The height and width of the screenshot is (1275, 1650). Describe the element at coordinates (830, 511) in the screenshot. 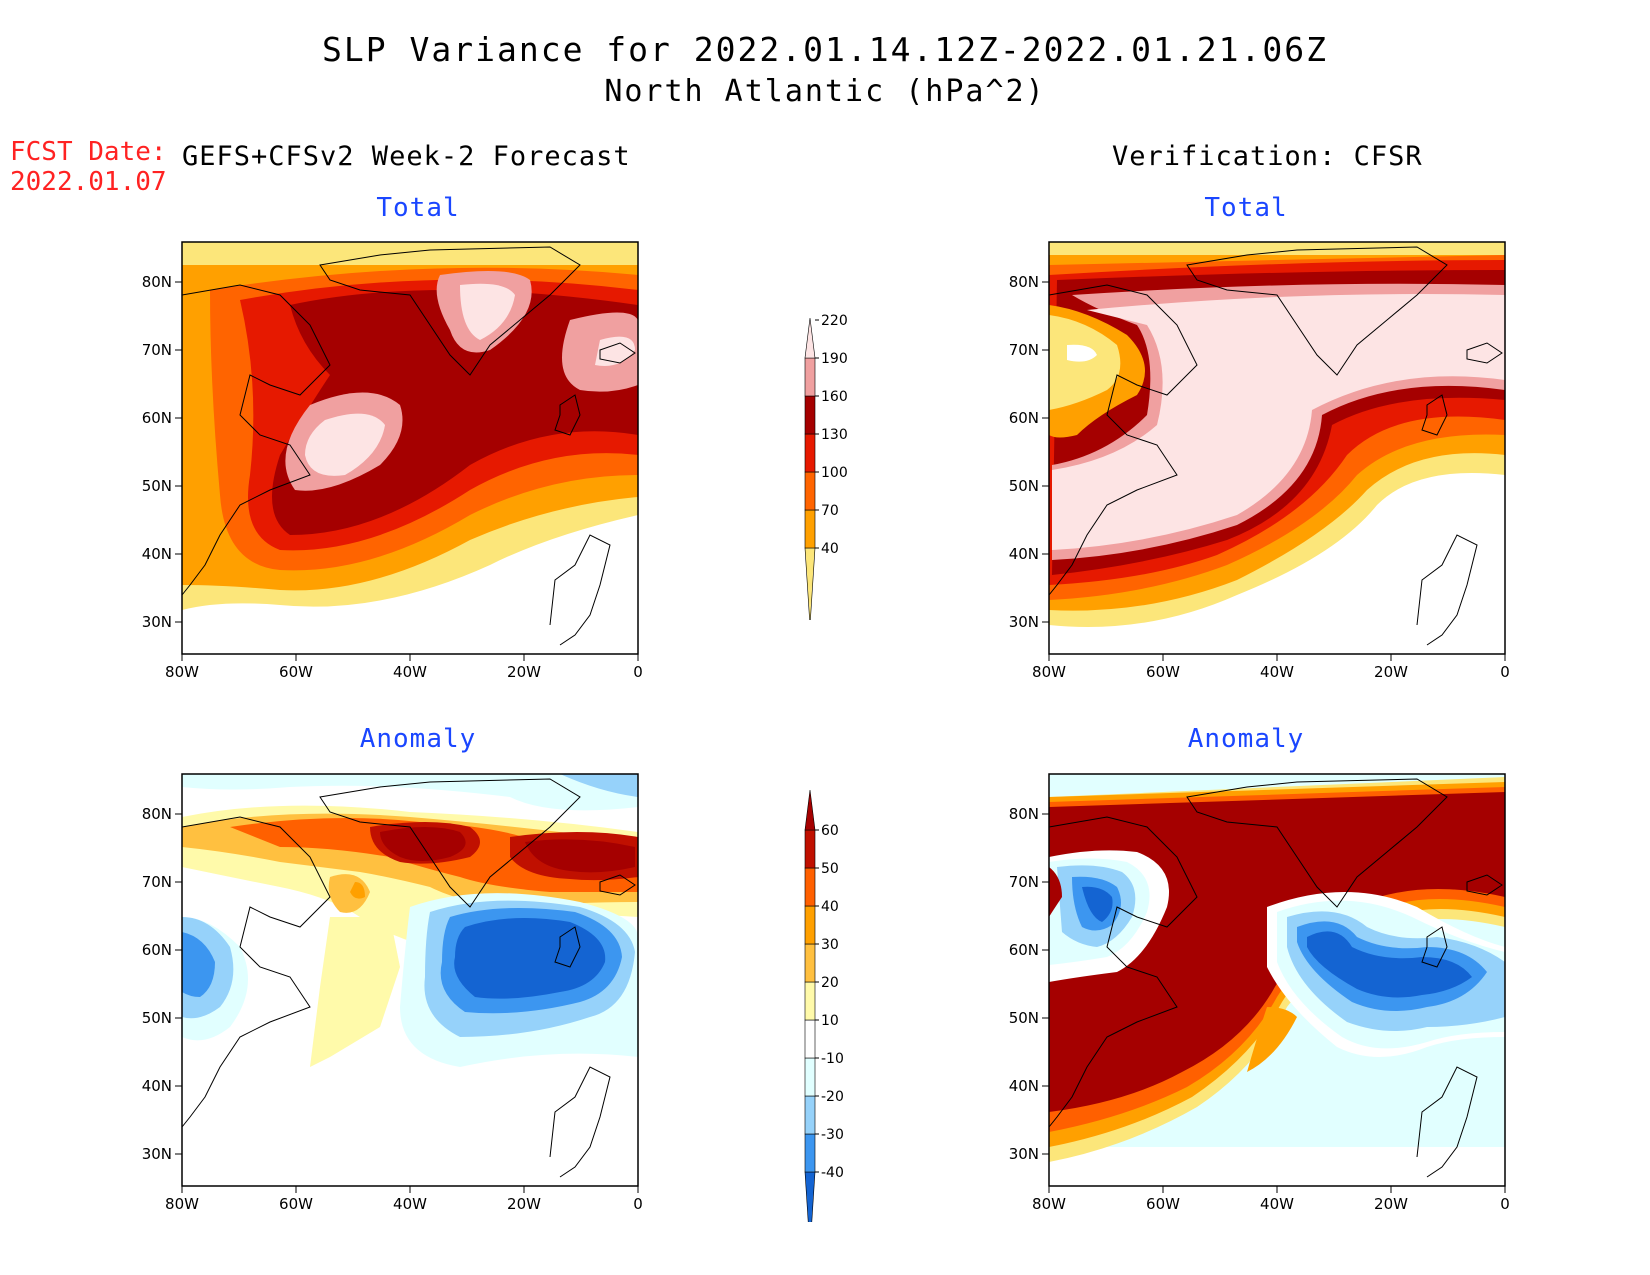

I see `colorbar-total-label-1: 70` at that location.